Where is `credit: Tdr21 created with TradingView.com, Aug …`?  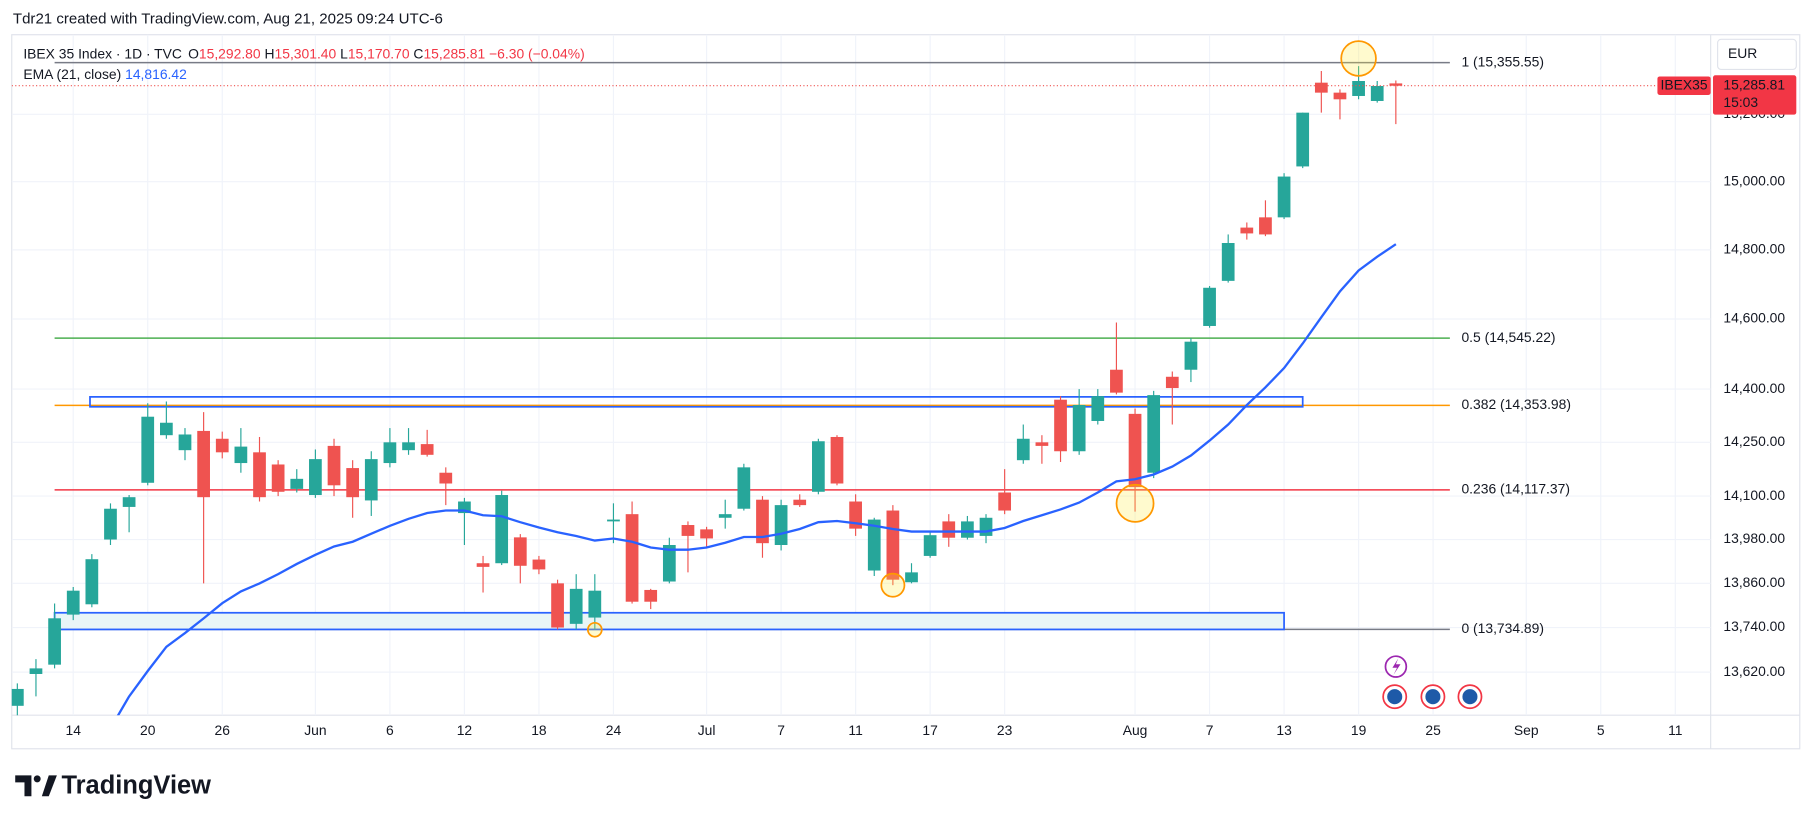
credit: Tdr21 created with TradingView.com, Aug … is located at coordinates (228, 19).